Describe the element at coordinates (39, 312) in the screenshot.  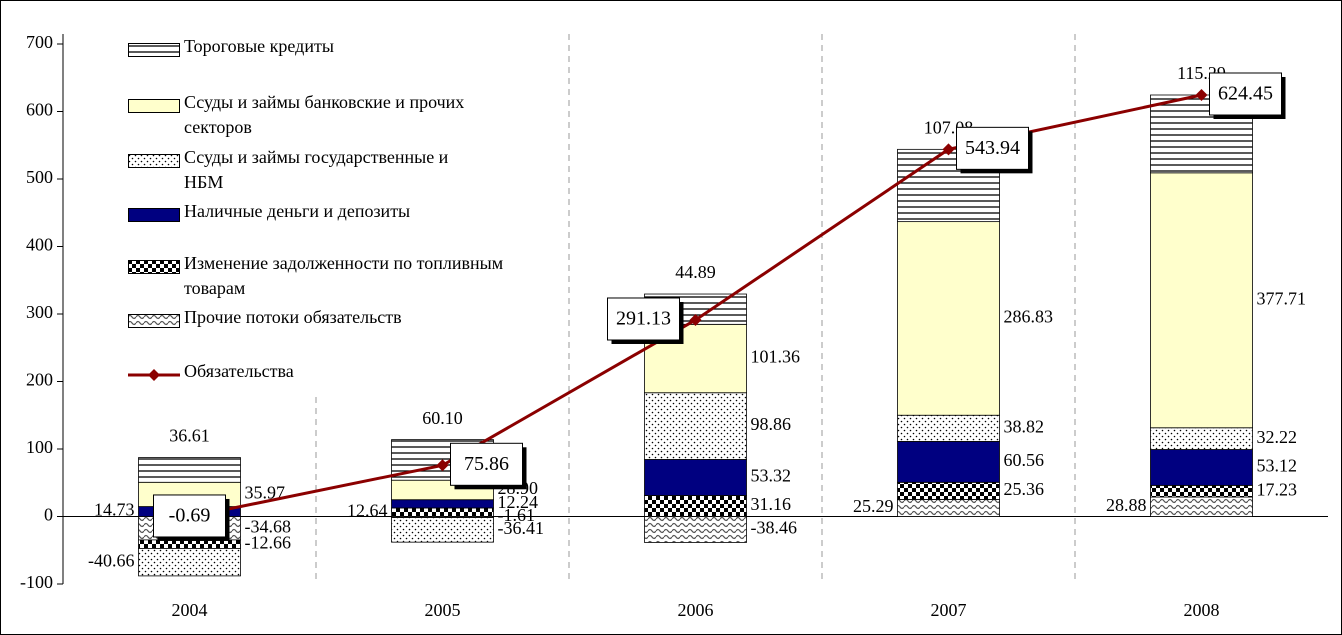
I see `y-tick-label: 300` at that location.